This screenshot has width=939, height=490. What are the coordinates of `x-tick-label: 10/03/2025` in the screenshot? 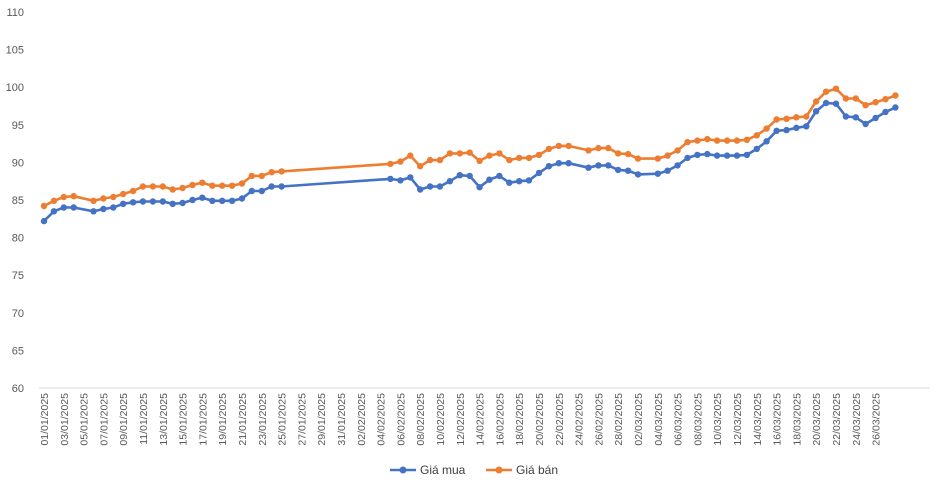 It's located at (718, 419).